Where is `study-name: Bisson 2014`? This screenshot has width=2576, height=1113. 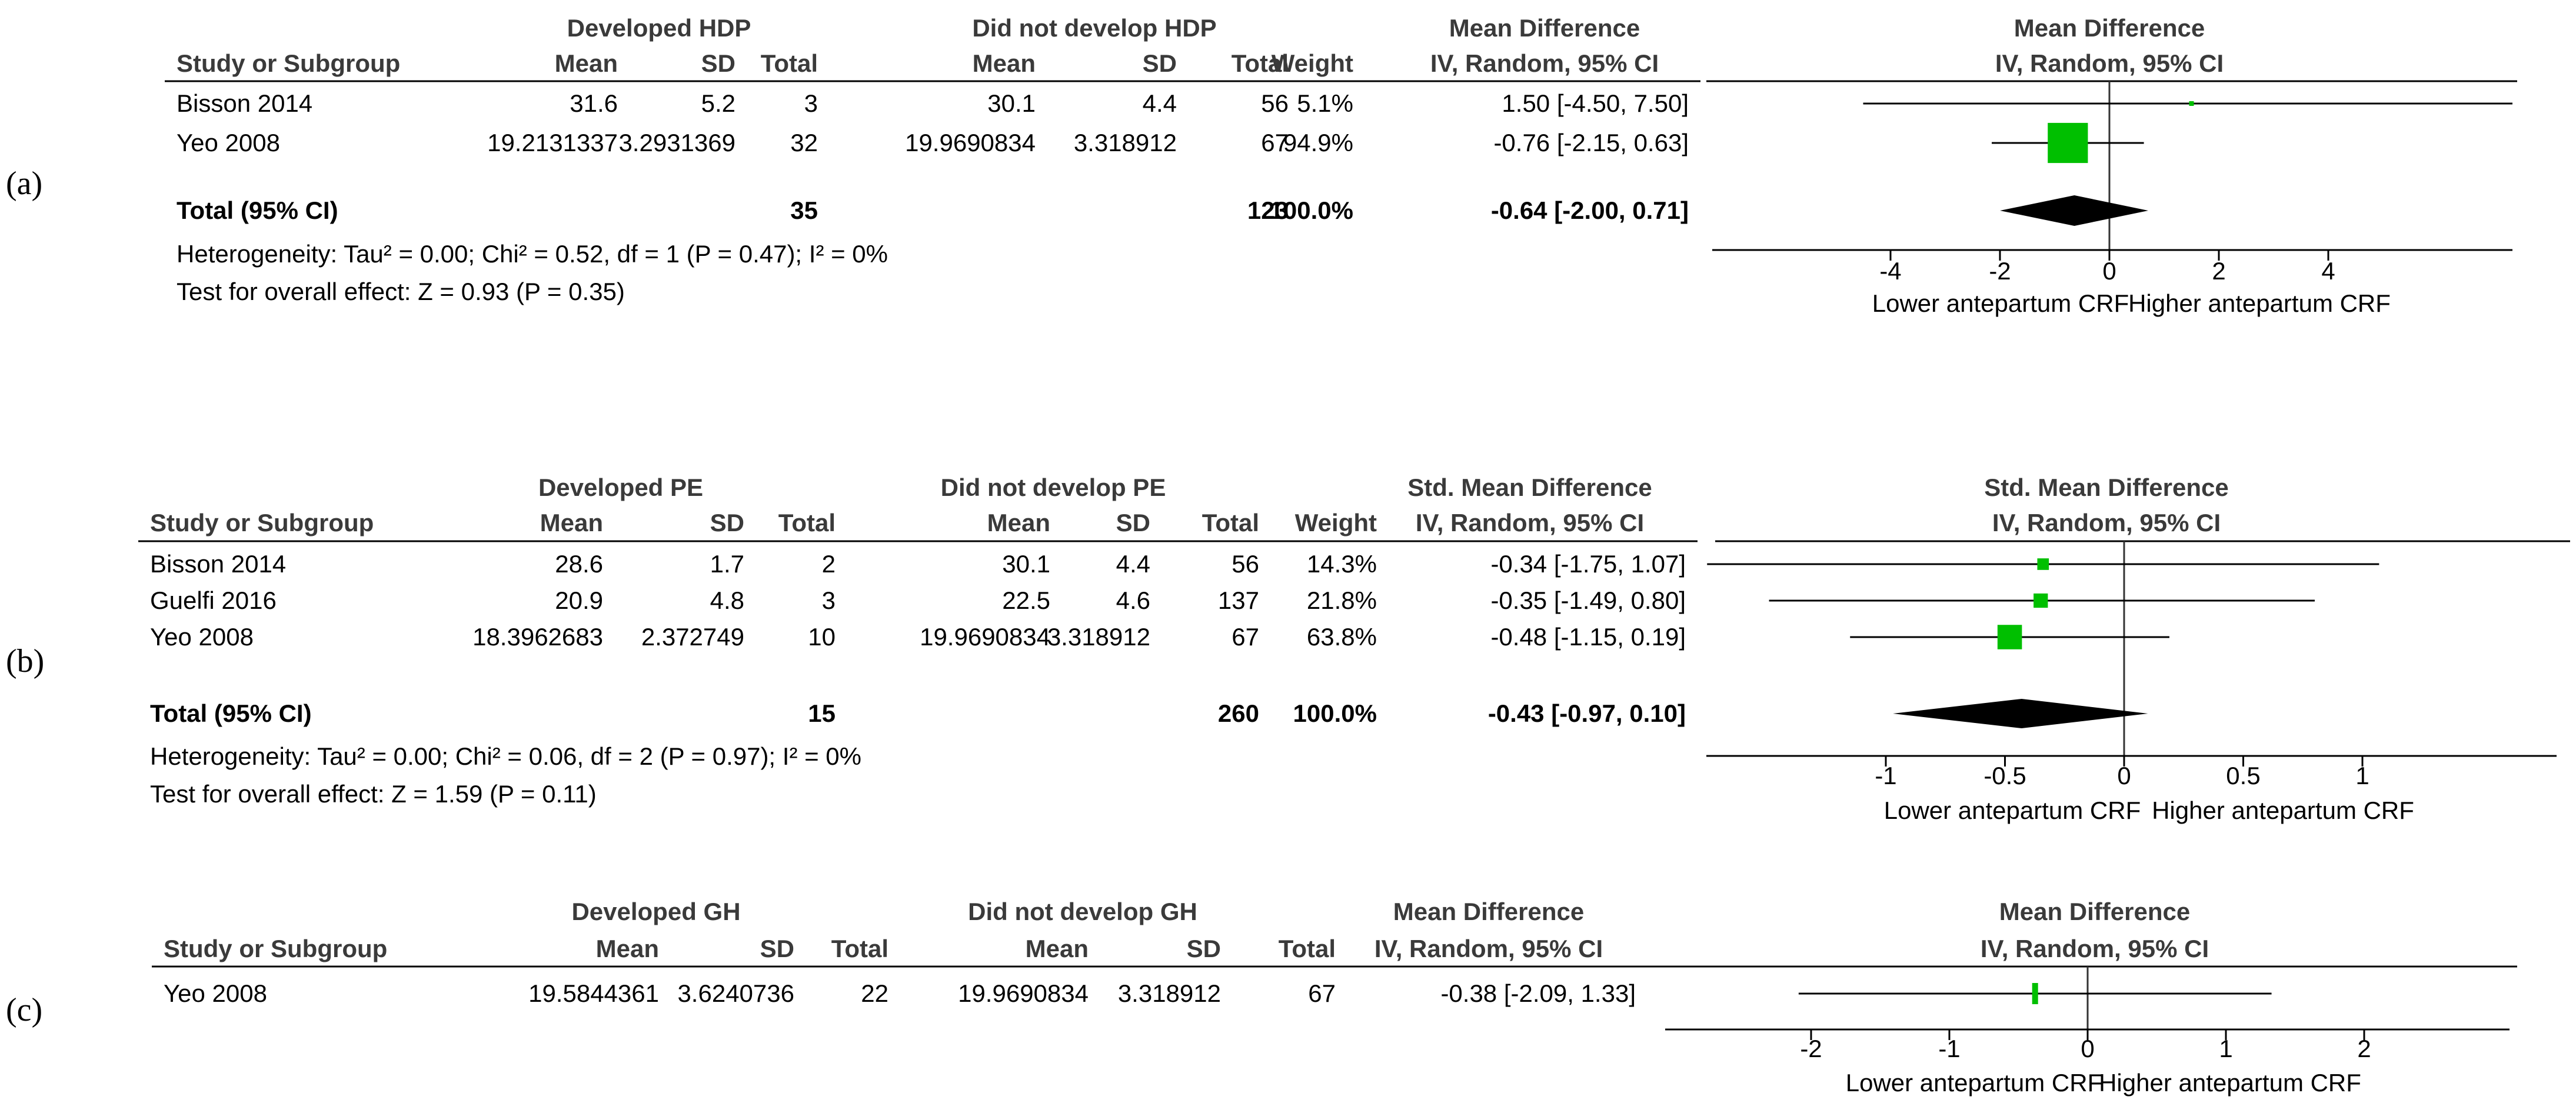 study-name: Bisson 2014 is located at coordinates (218, 564).